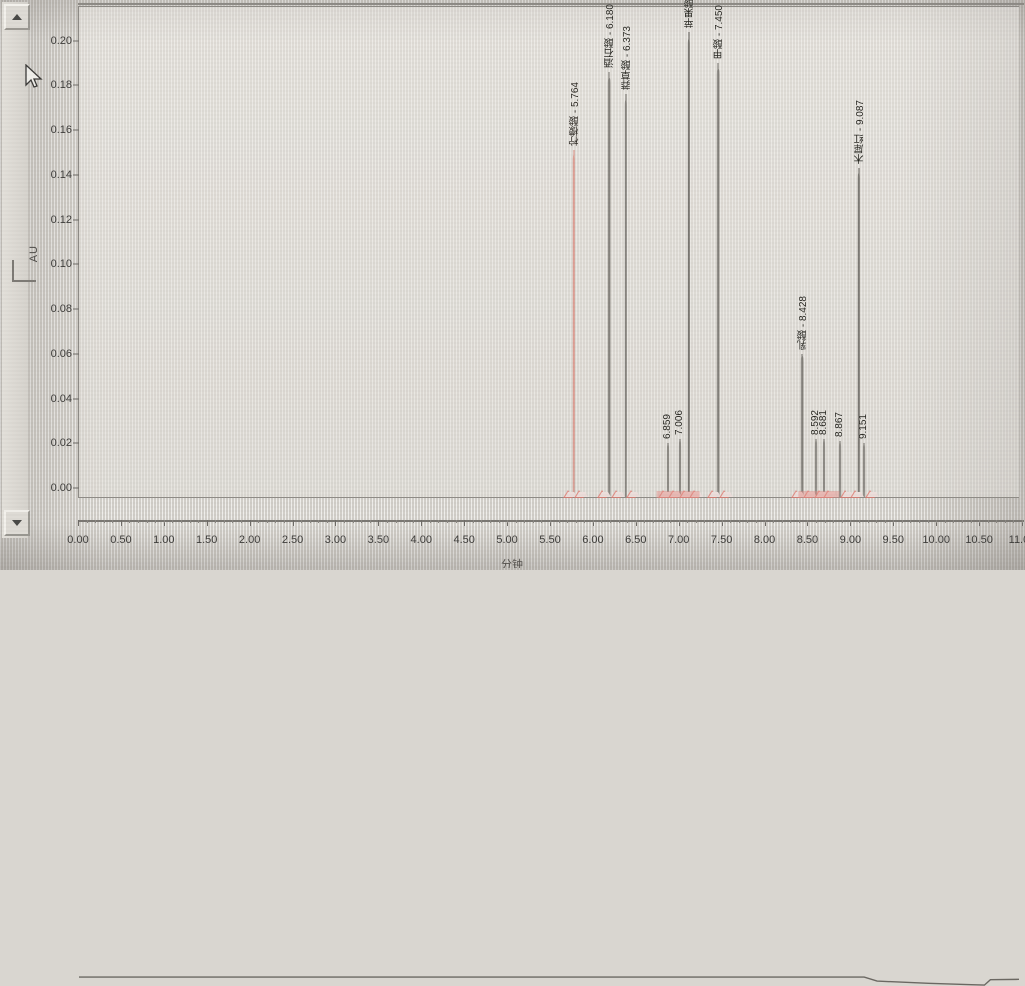 The height and width of the screenshot is (986, 1025). Describe the element at coordinates (61, 398) in the screenshot. I see `y-tick-label: 0.04` at that location.